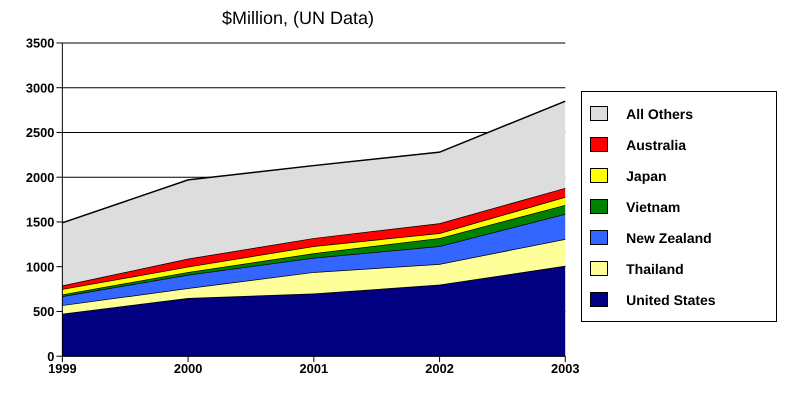 Image resolution: width=785 pixels, height=402 pixels. What do you see at coordinates (660, 114) in the screenshot?
I see `legend-label: All Others` at bounding box center [660, 114].